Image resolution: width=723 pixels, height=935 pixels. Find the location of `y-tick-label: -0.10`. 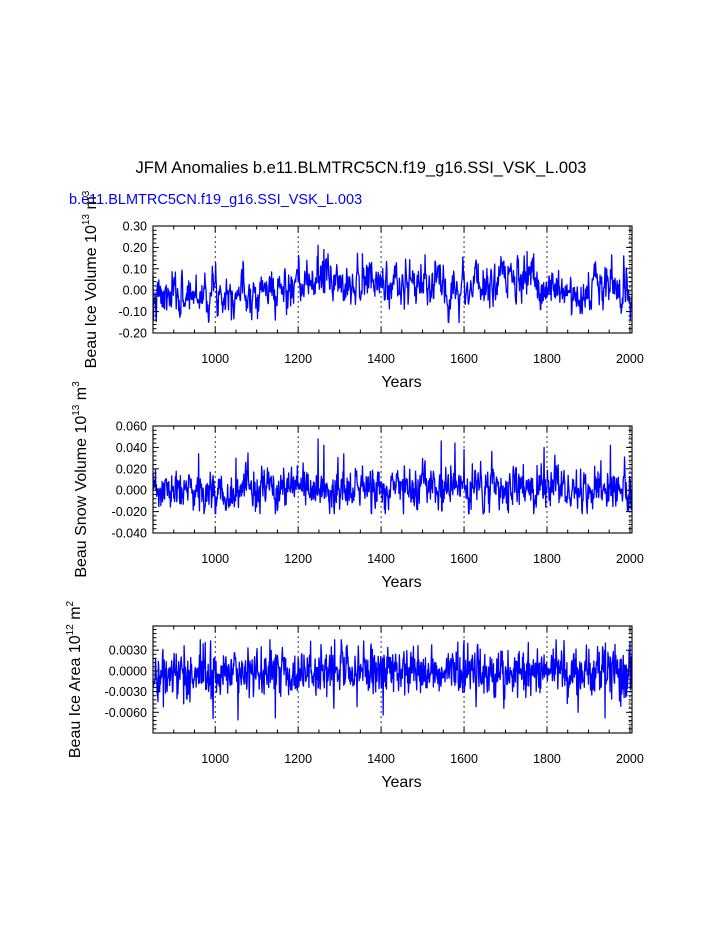

y-tick-label: -0.10 is located at coordinates (133, 312).